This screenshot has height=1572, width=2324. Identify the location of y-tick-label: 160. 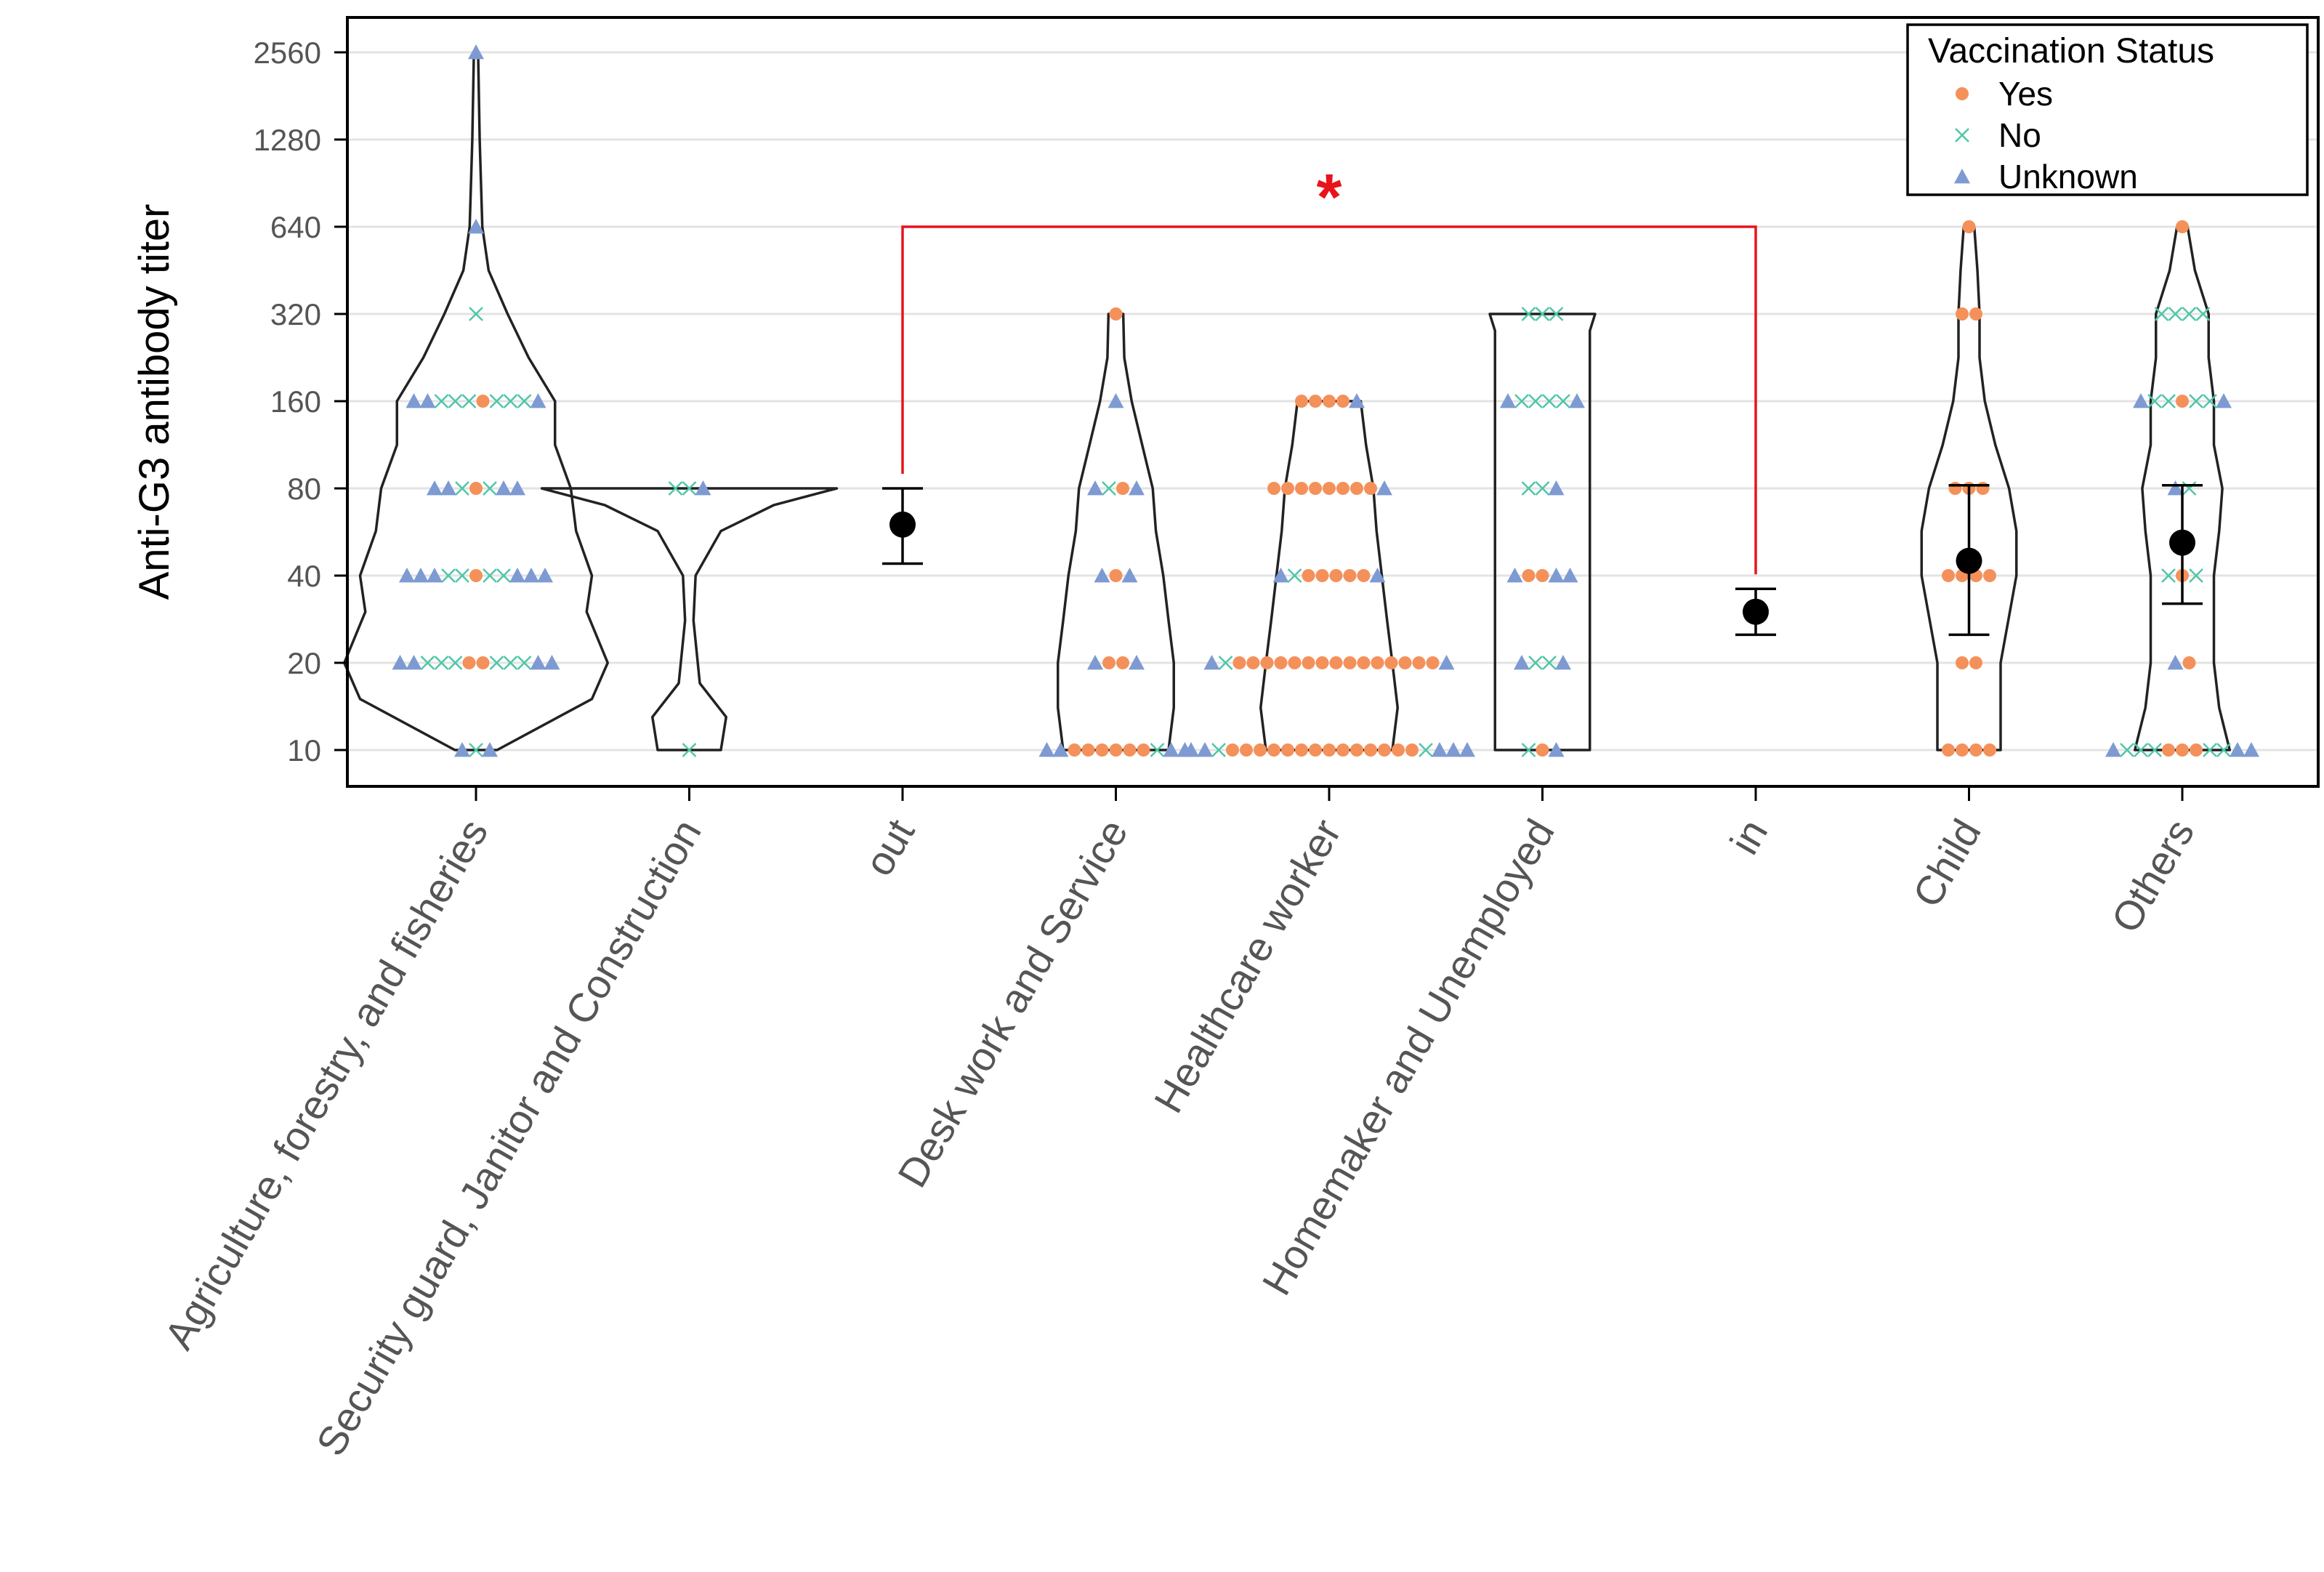
(296, 401).